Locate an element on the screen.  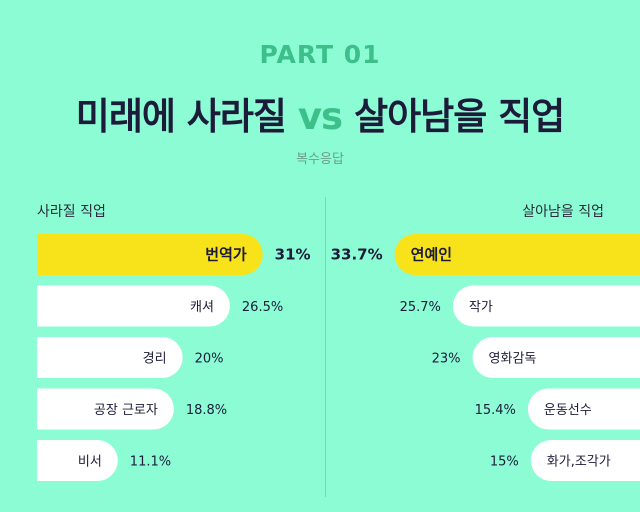
left-bar-label-3: 공장 근로자 is located at coordinates (126, 410).